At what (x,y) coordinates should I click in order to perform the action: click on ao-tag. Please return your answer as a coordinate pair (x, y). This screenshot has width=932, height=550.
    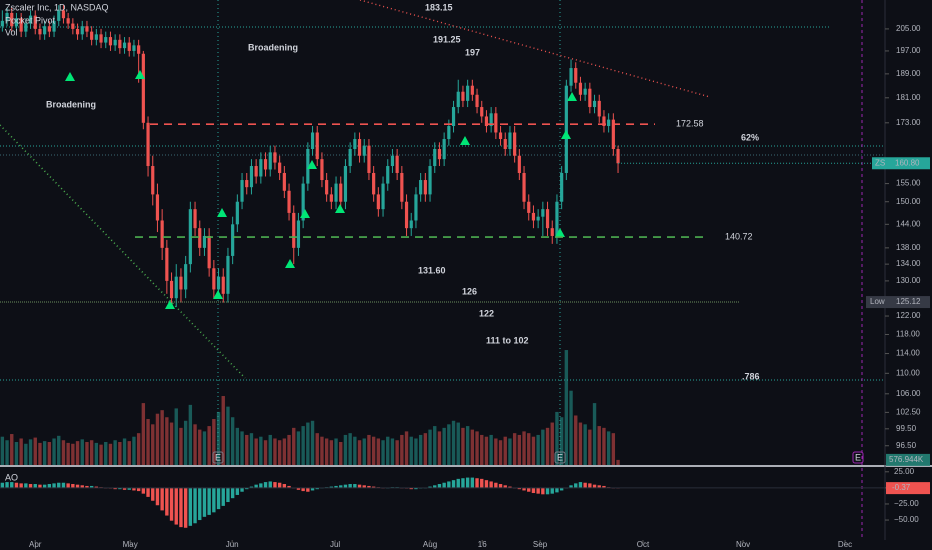
    Looking at the image, I should click on (908, 488).